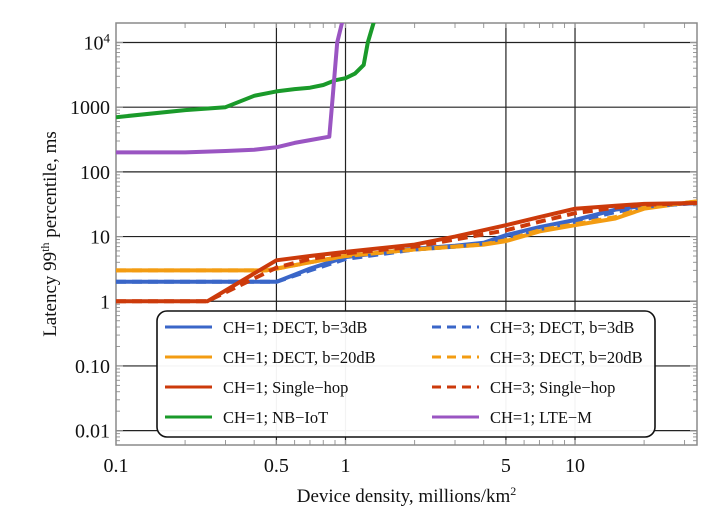  What do you see at coordinates (50, 294) in the screenshot?
I see `y-axis-title-prefix: Latency 99` at bounding box center [50, 294].